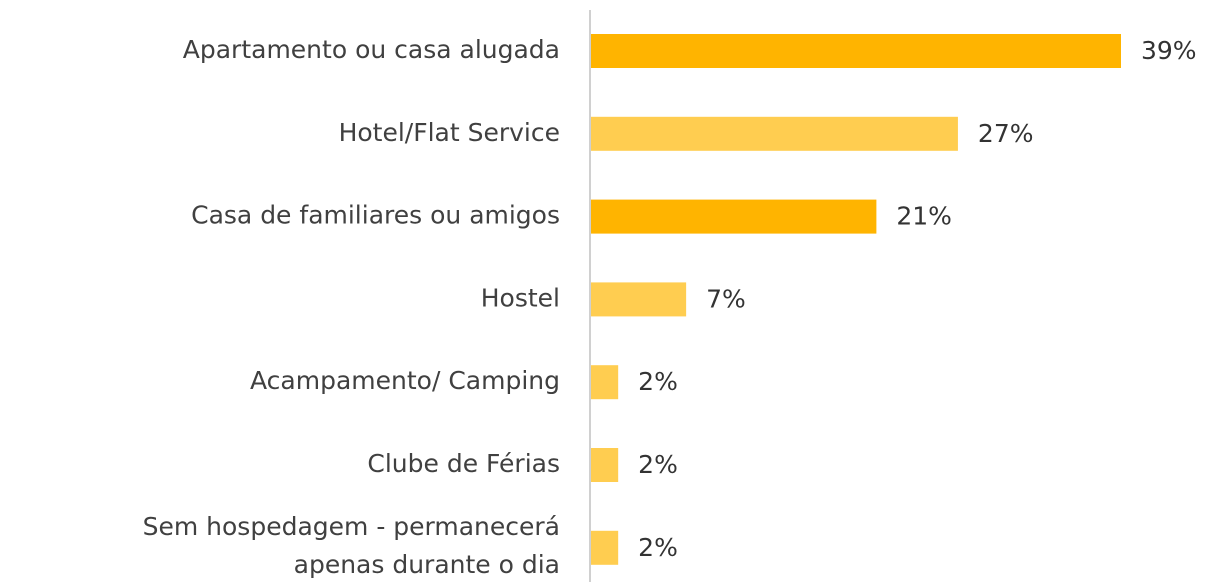  What do you see at coordinates (405, 380) in the screenshot?
I see `category-label: Acampamento/ Camping` at bounding box center [405, 380].